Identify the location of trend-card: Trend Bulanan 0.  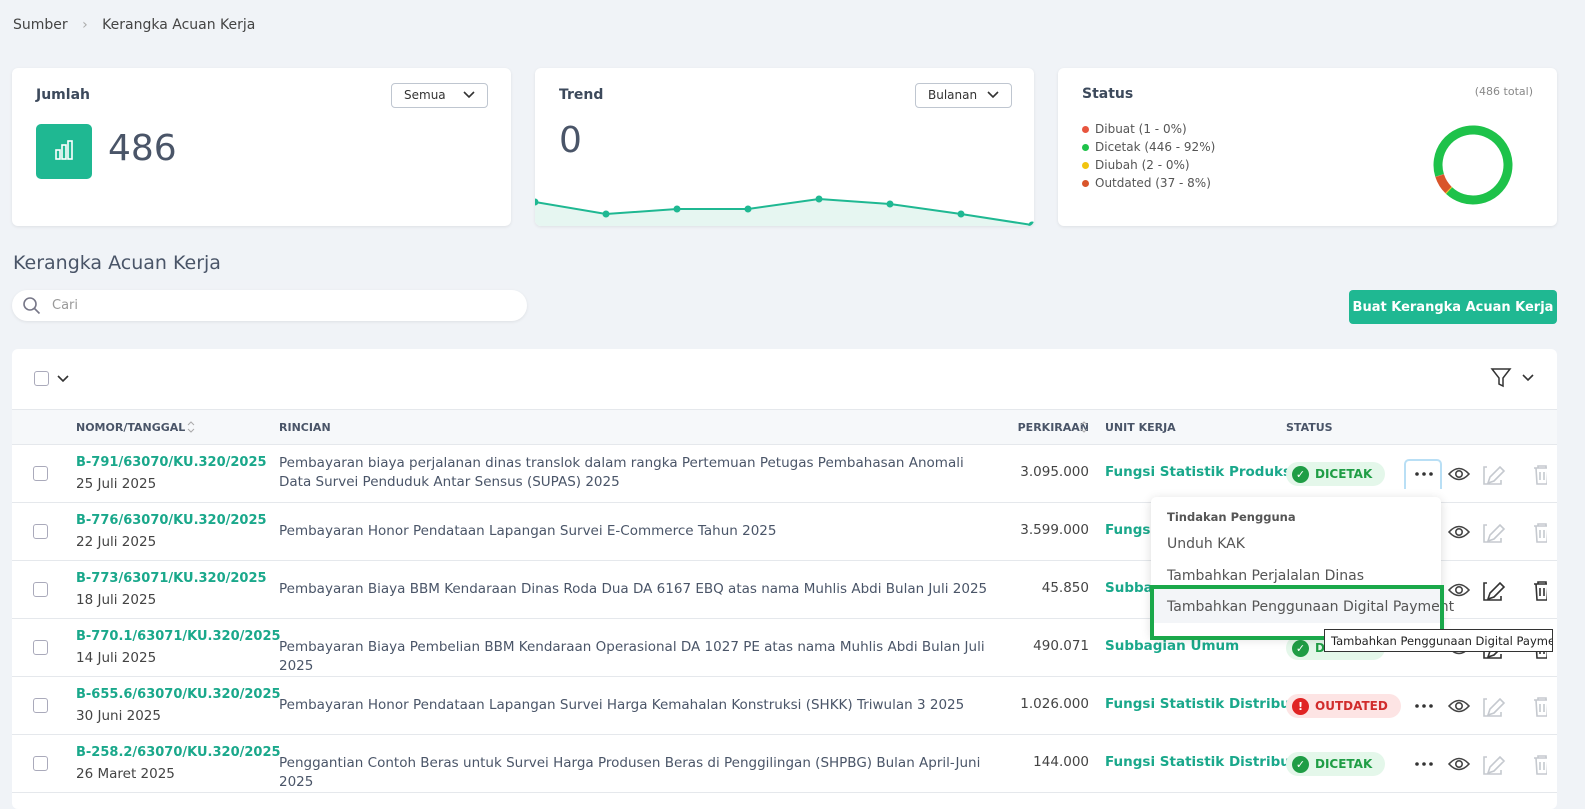
(784, 147).